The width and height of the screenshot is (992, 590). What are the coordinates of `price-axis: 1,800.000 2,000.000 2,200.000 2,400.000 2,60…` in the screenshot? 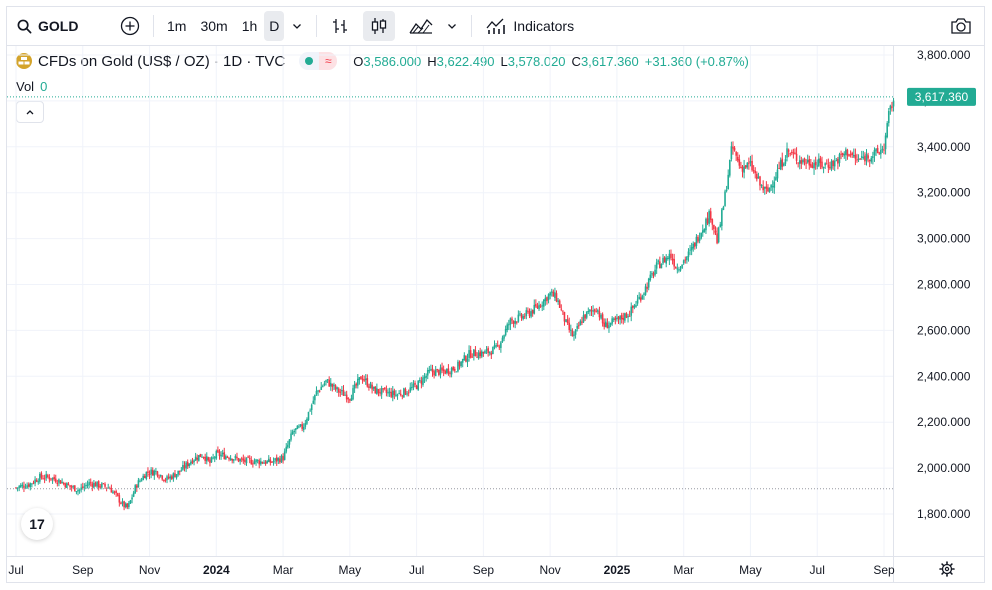 It's located at (944, 284).